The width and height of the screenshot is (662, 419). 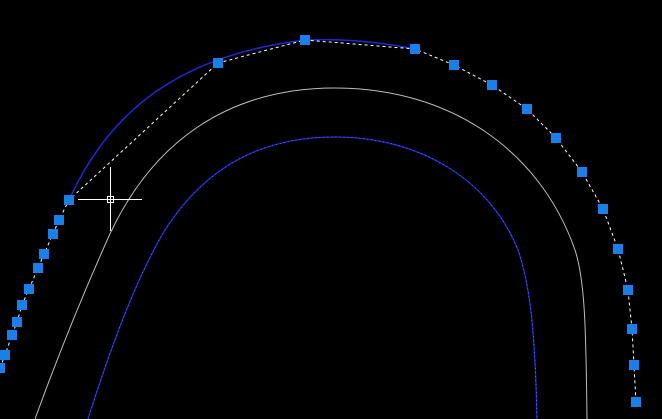 I want to click on pickbox, so click(x=110, y=199).